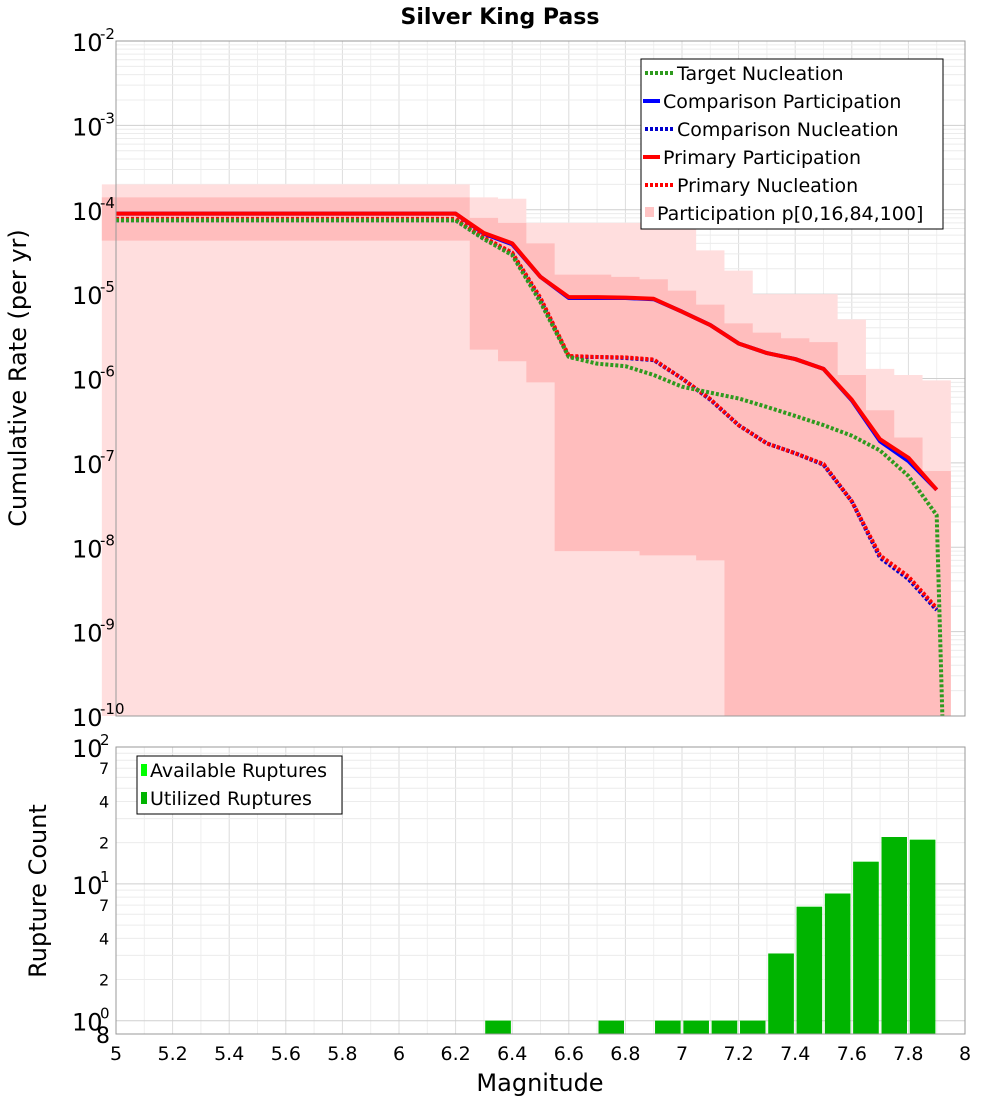 The height and width of the screenshot is (1100, 1000). I want to click on rate-y-tick-exponent: -7, so click(107, 456).